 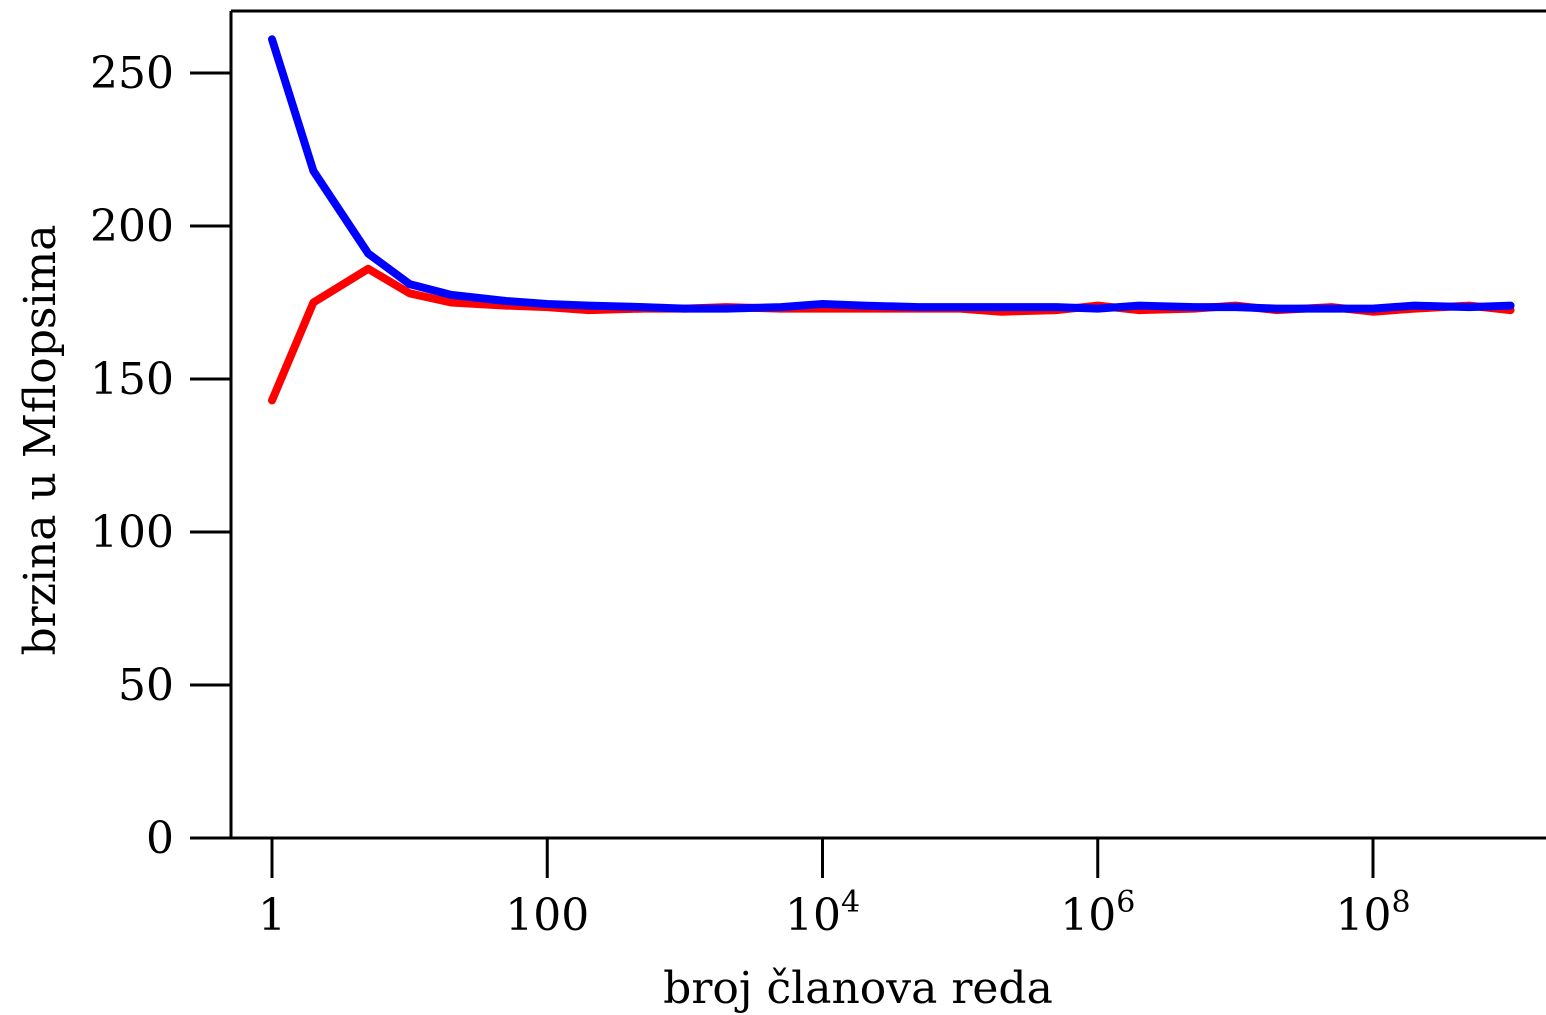 I want to click on series-line, so click(x=891, y=334).